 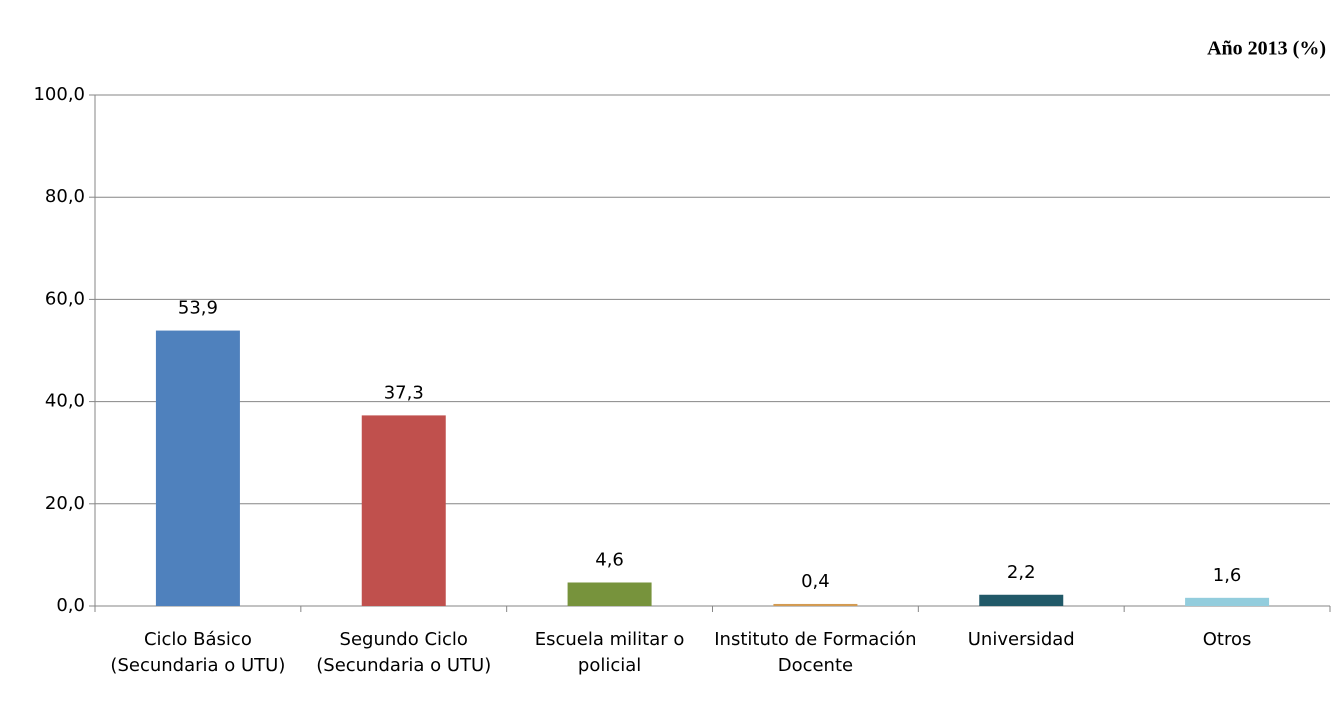 I want to click on y-tick-label: 60,0, so click(x=65, y=298).